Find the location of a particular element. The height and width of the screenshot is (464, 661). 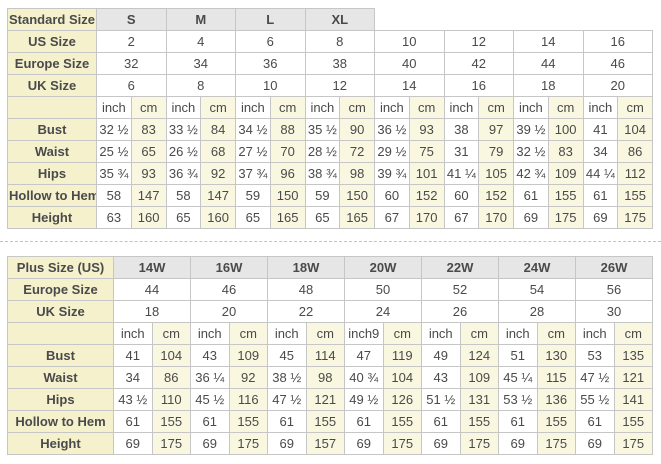

table-corner-label: Plus Size (US) is located at coordinates (60, 267).